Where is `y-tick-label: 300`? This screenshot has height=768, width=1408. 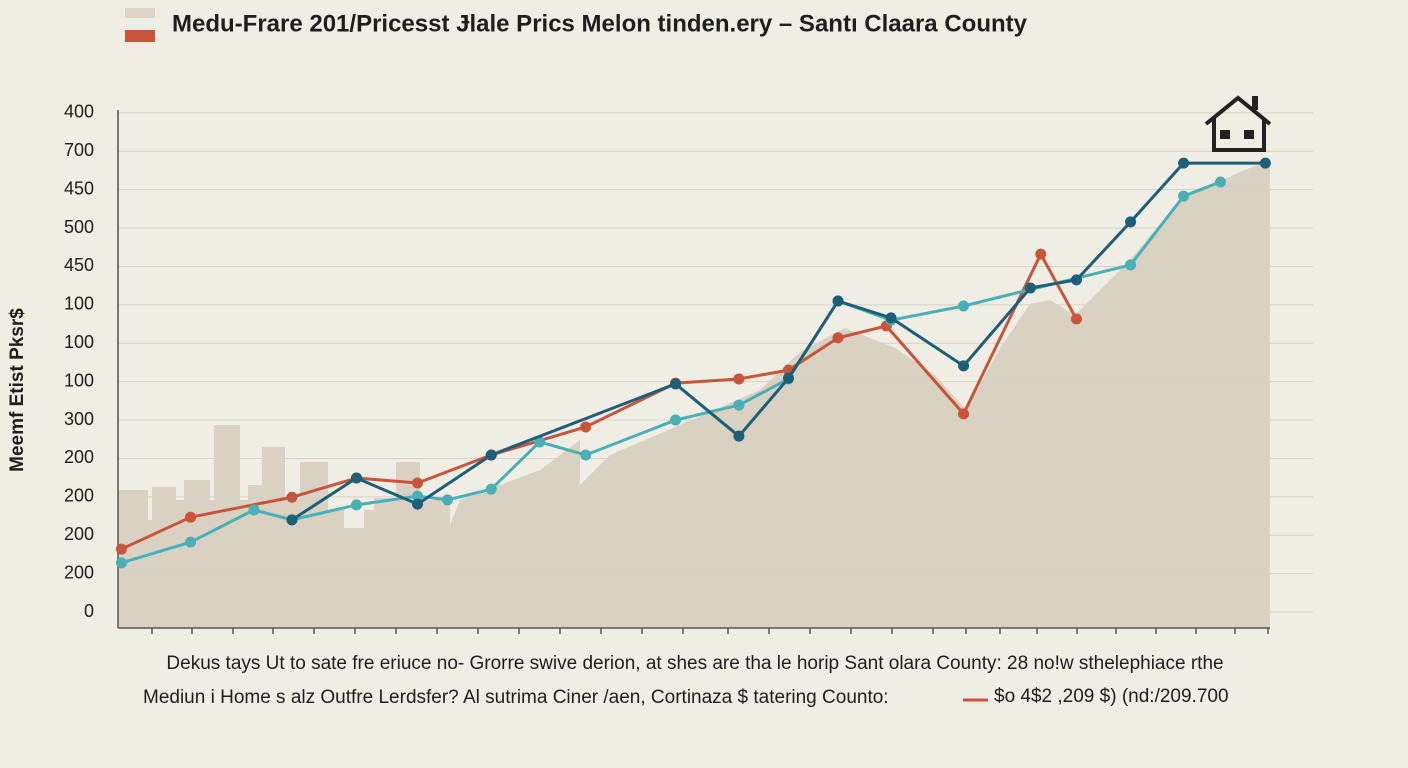 y-tick-label: 300 is located at coordinates (79, 419).